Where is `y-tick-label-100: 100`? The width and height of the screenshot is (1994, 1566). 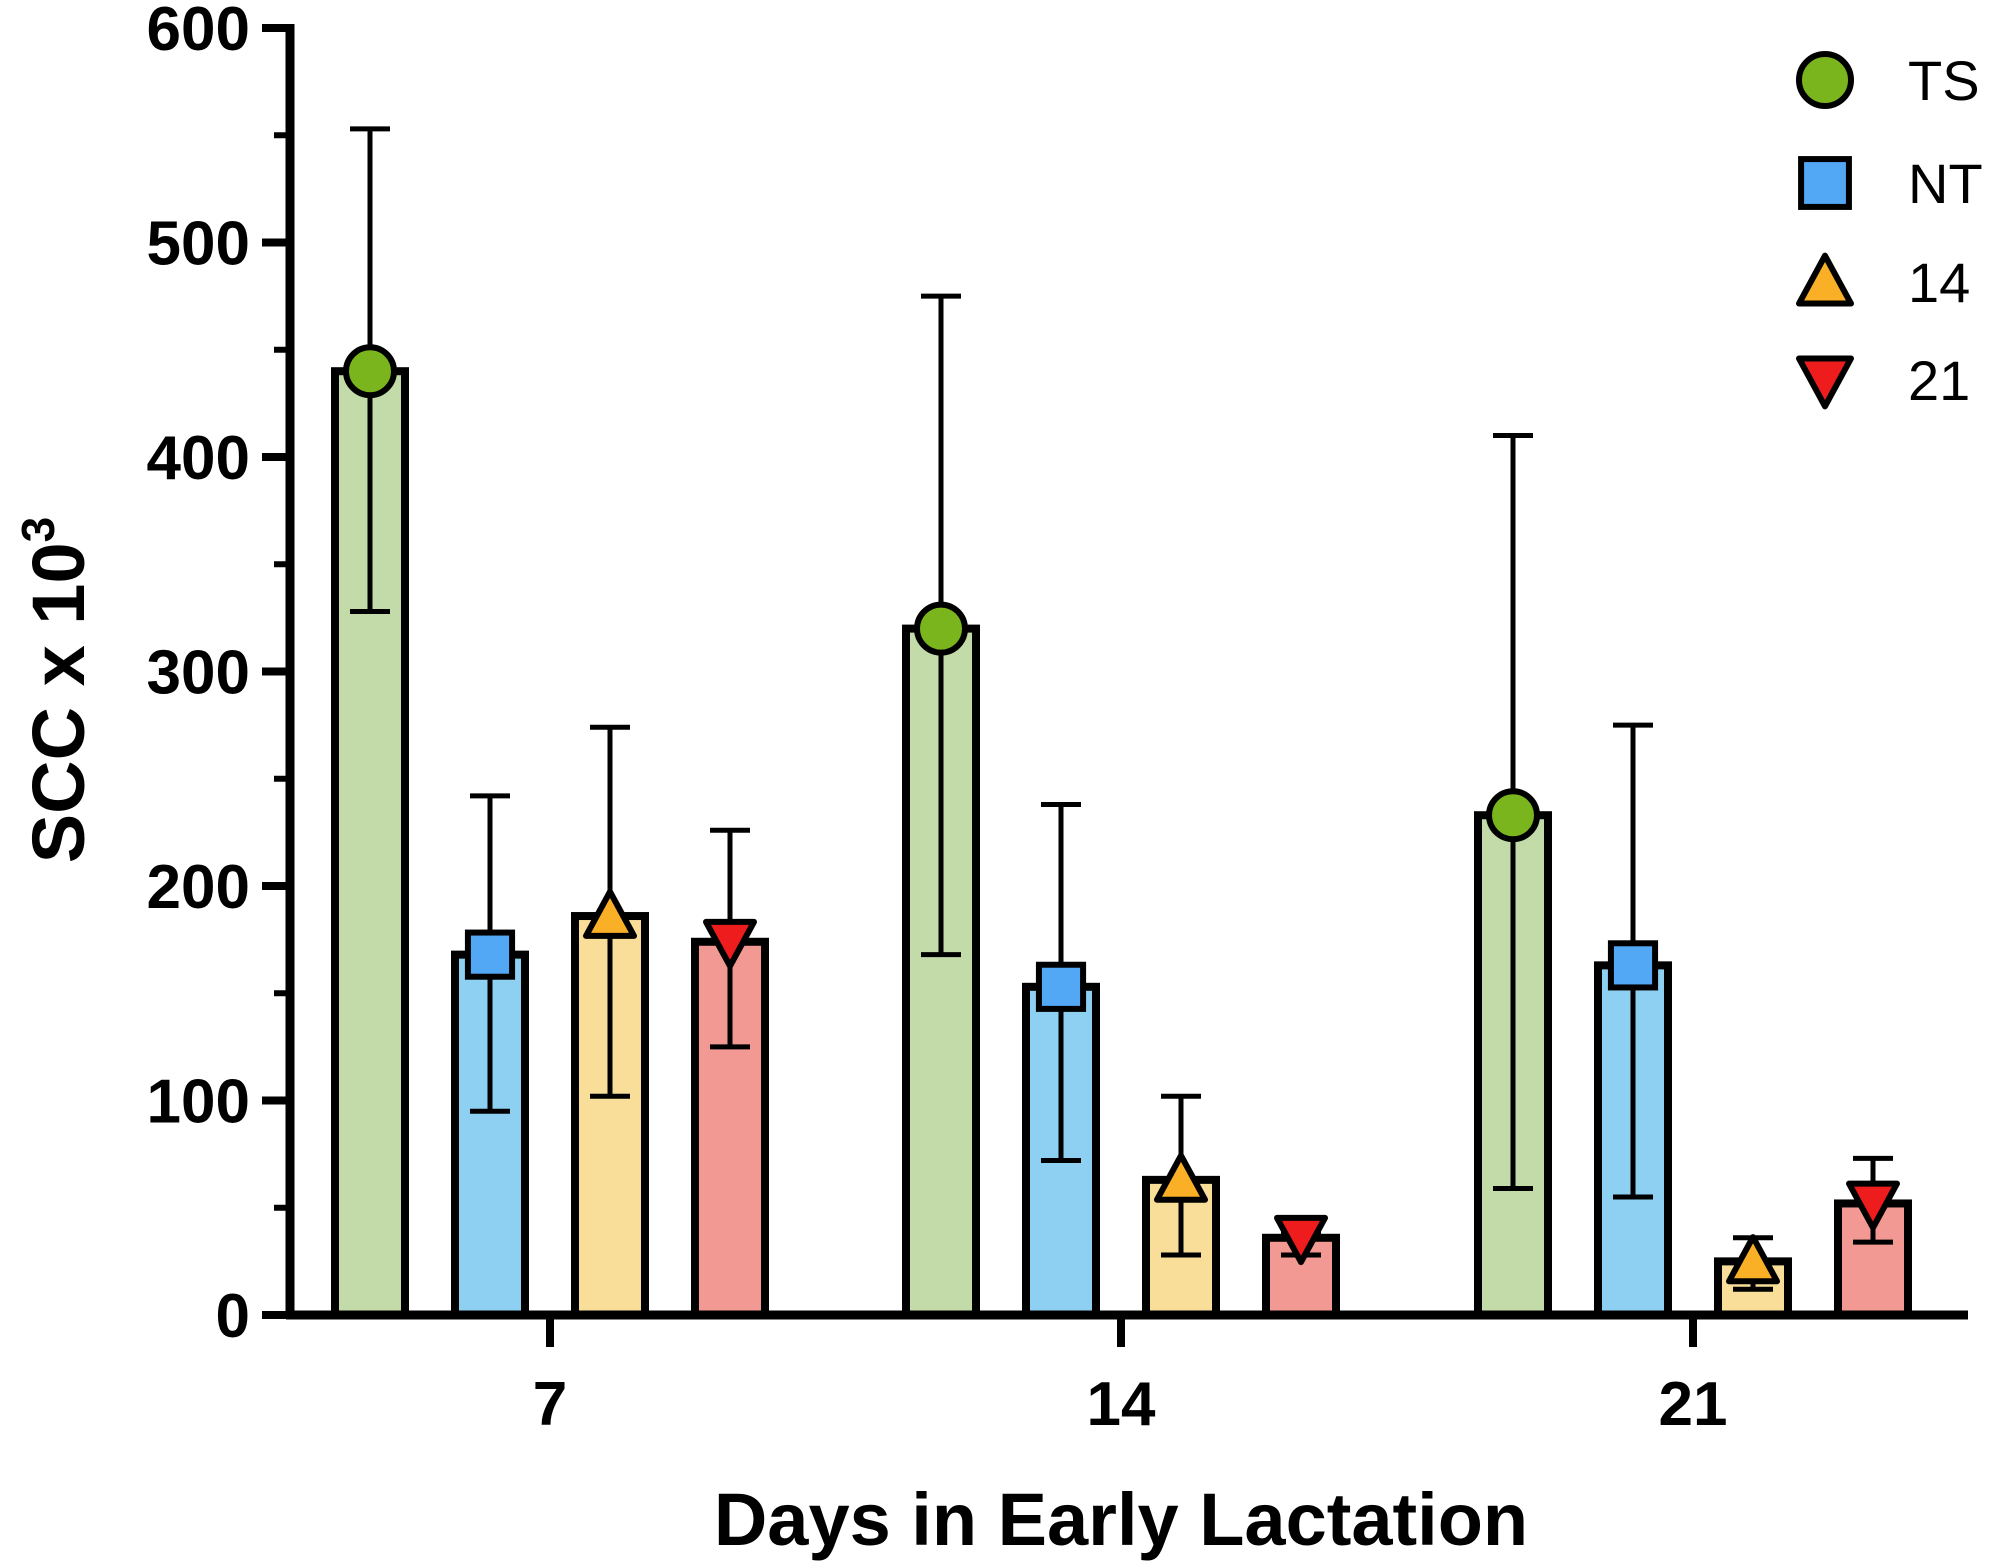
y-tick-label-100: 100 is located at coordinates (198, 1102).